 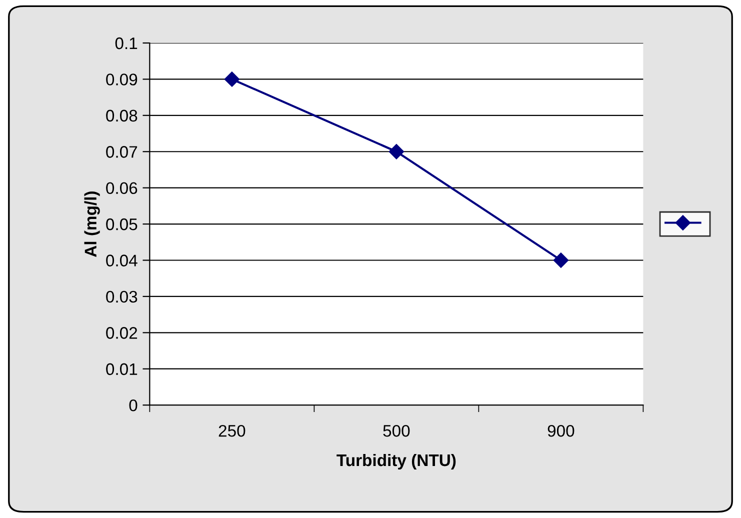 What do you see at coordinates (122, 369) in the screenshot?
I see `y-tick-label: 0.01` at bounding box center [122, 369].